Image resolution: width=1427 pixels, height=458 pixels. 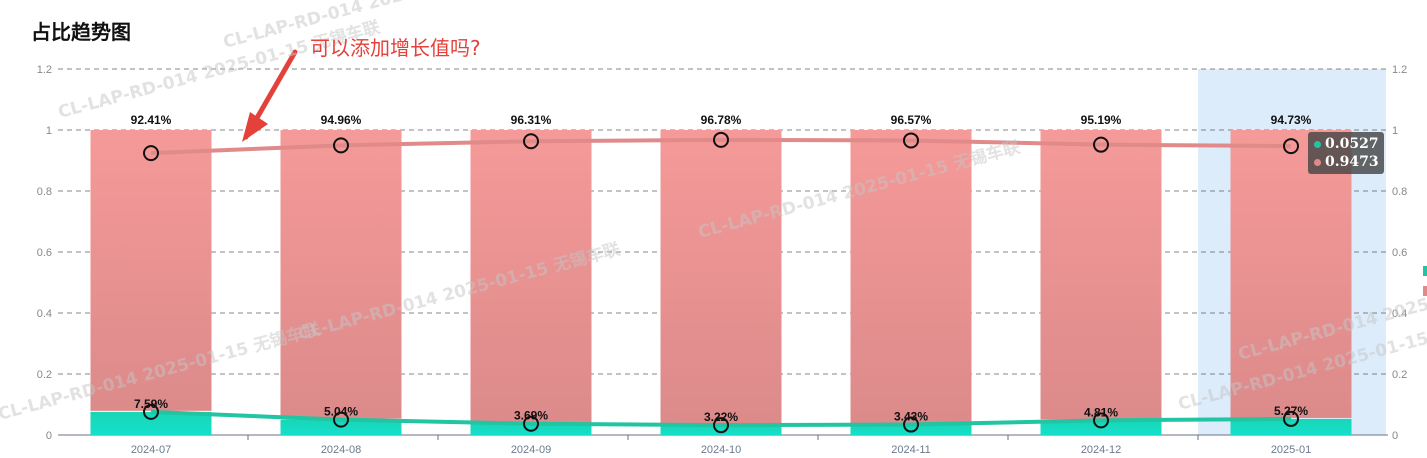 What do you see at coordinates (1399, 375) in the screenshot?
I see `y-tick-label-right: 0.2` at bounding box center [1399, 375].